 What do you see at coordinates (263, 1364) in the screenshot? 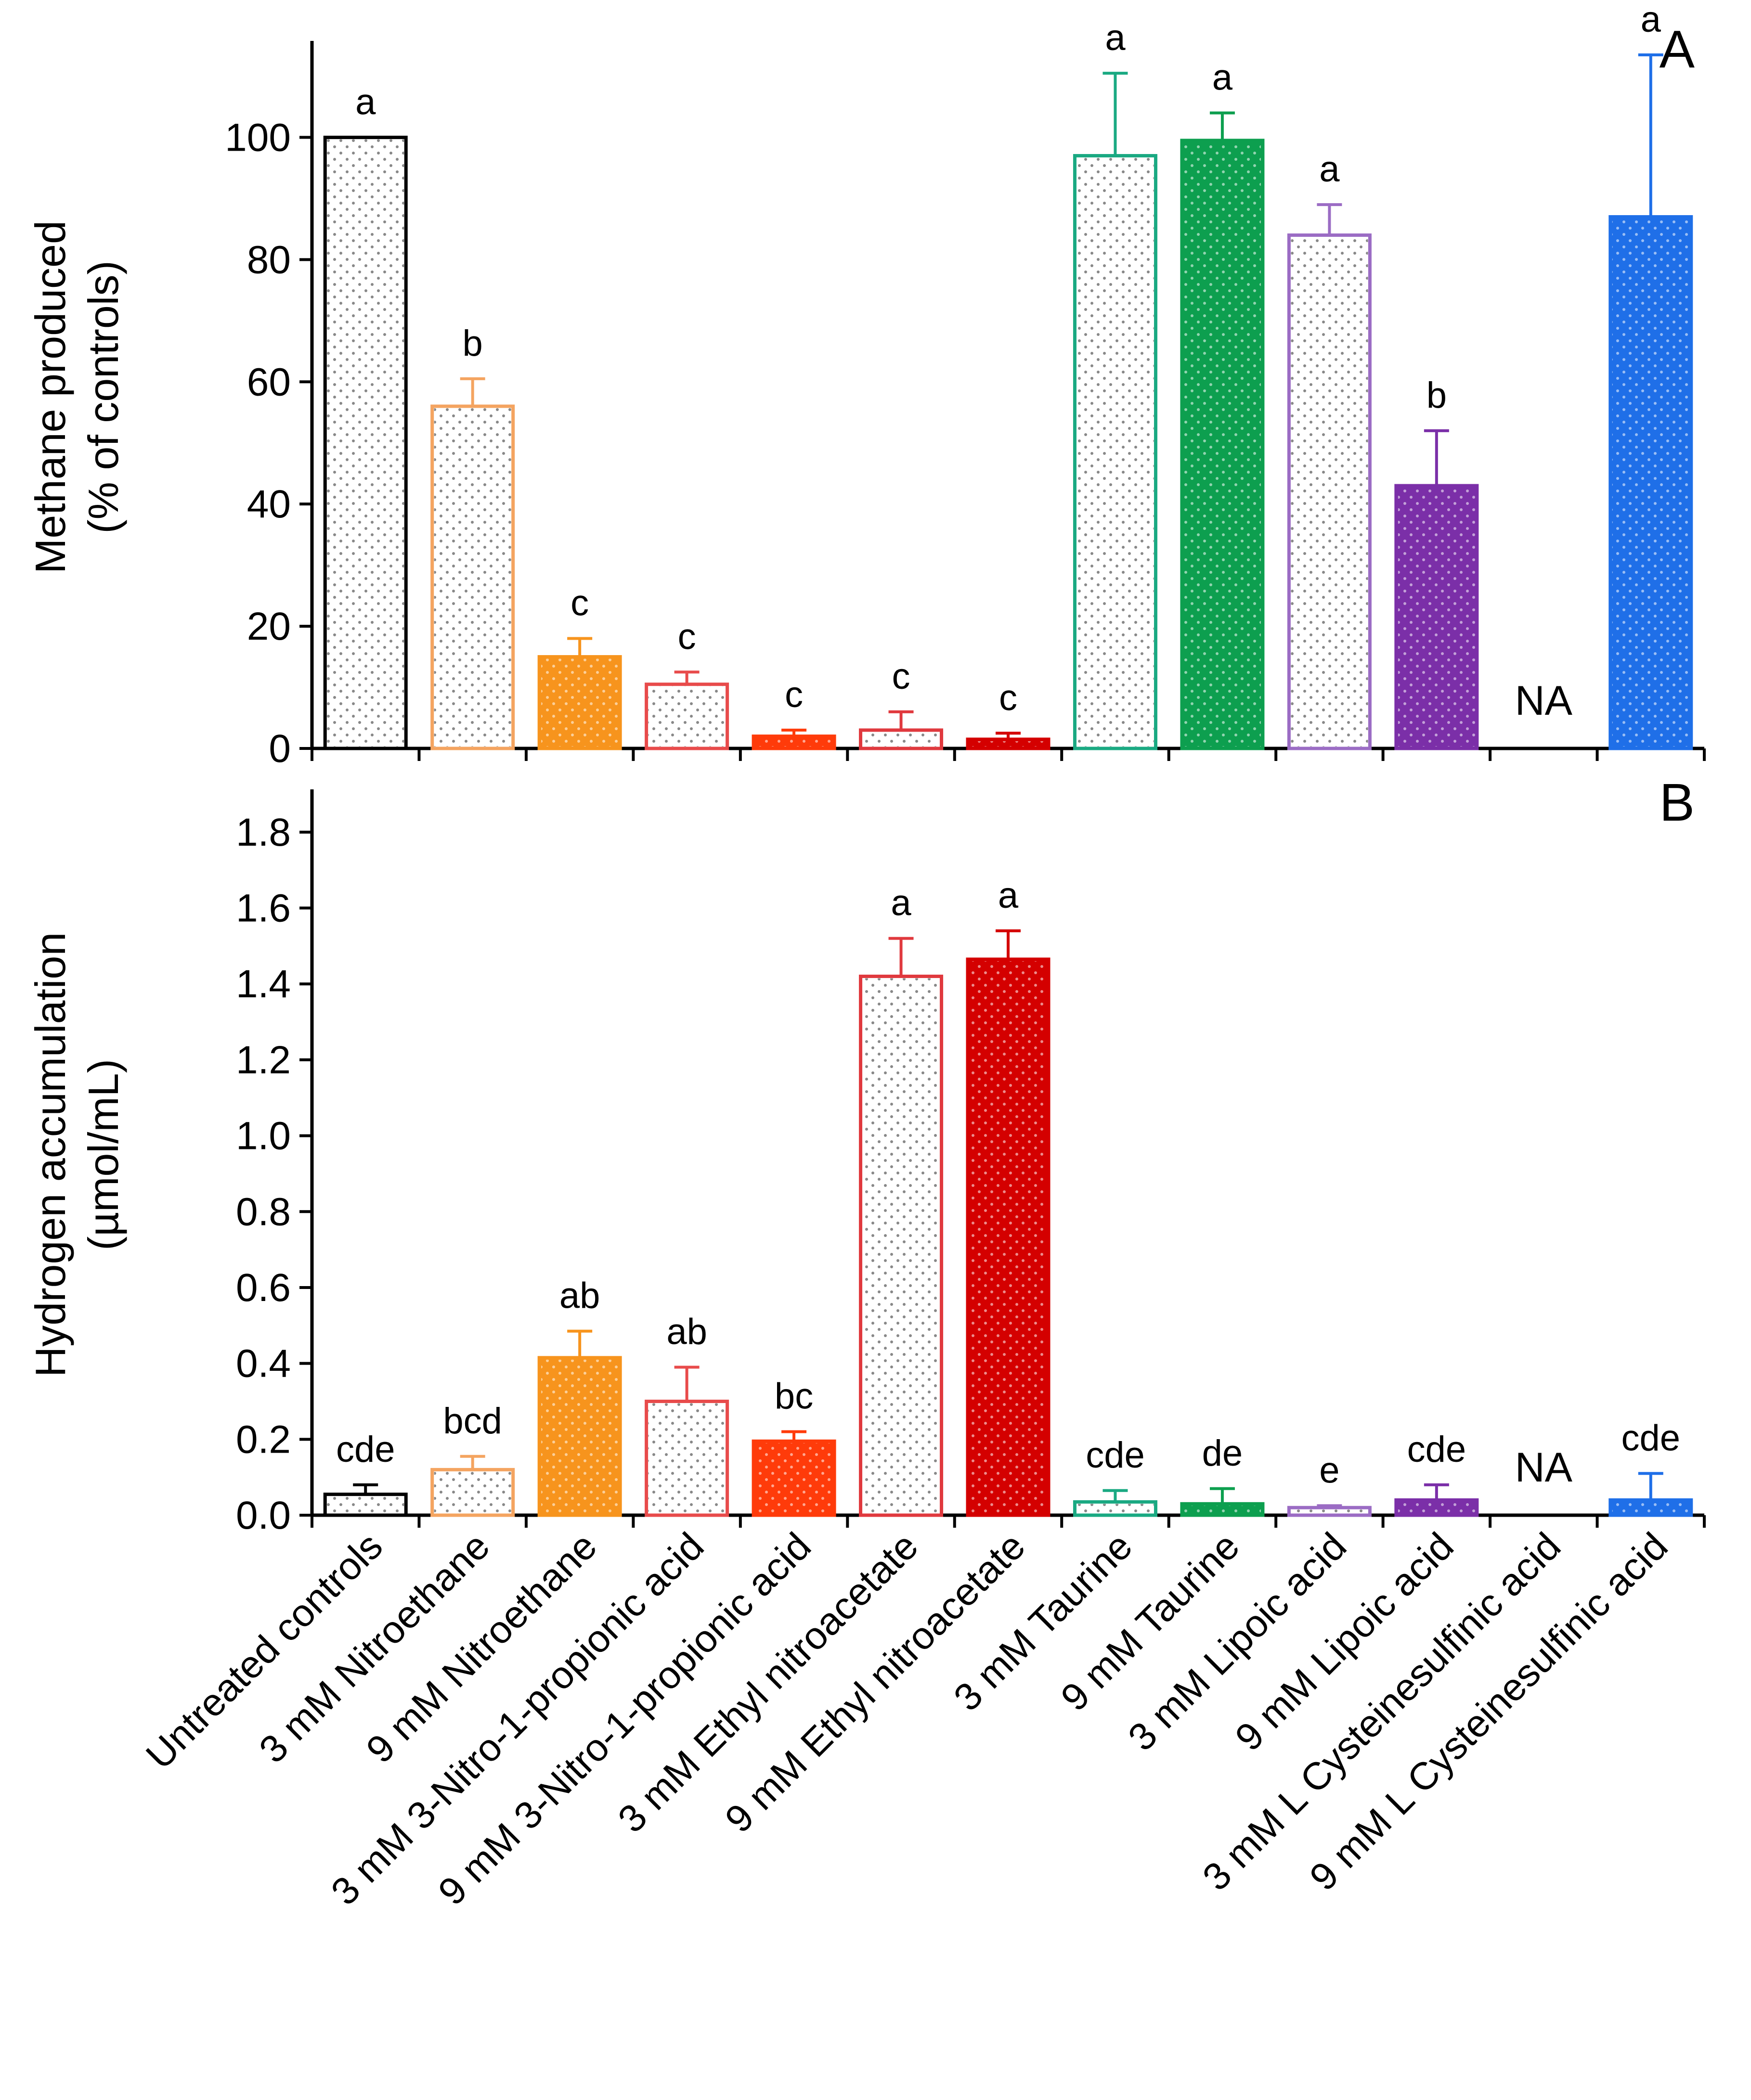
I see `panel-b-y-tick-label: 0.4` at bounding box center [263, 1364].